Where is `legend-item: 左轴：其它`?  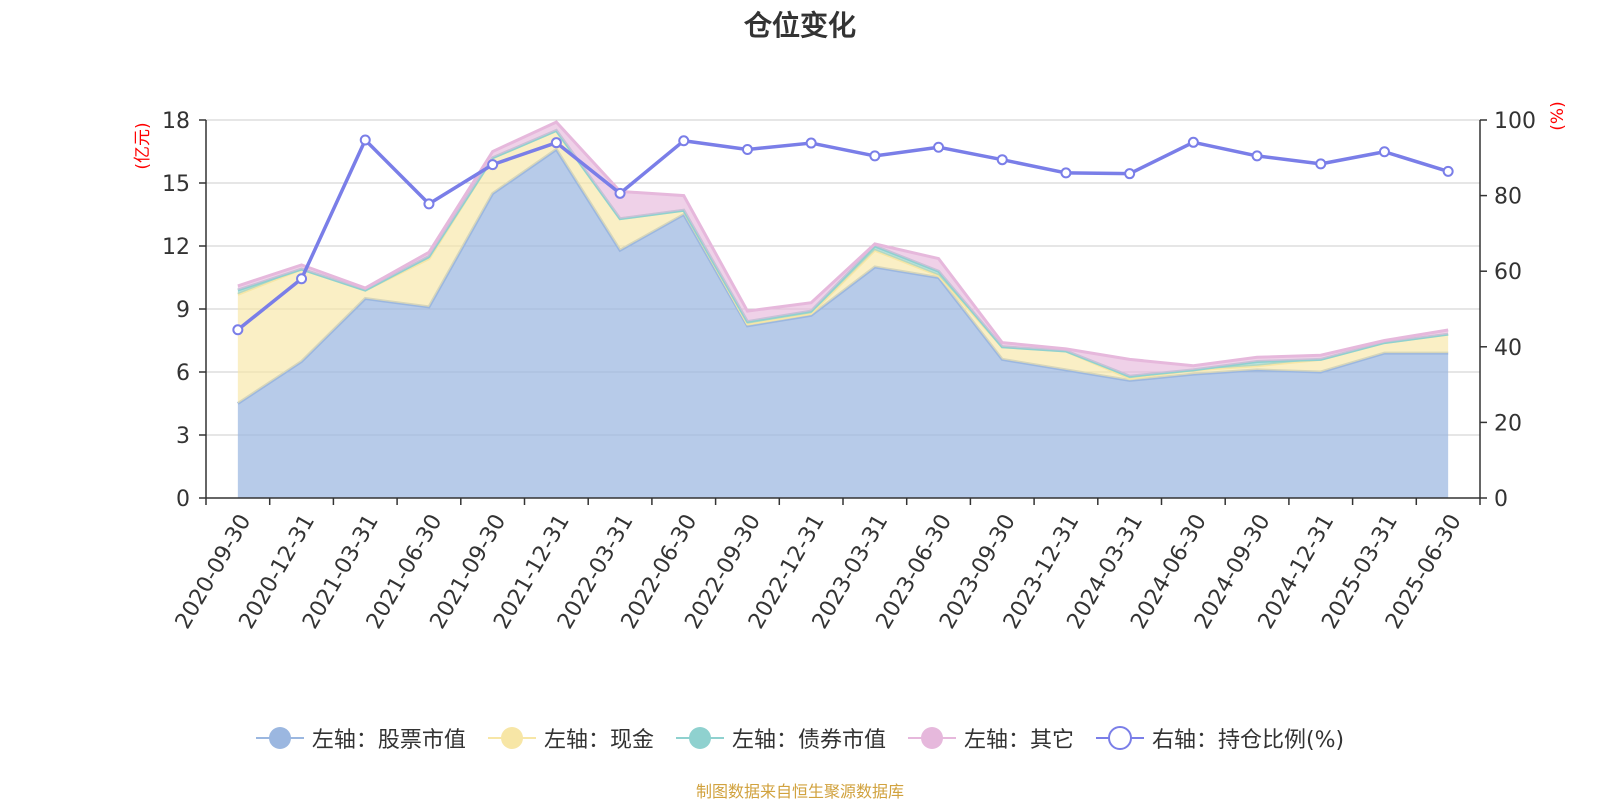 legend-item: 左轴：其它 is located at coordinates (990, 738).